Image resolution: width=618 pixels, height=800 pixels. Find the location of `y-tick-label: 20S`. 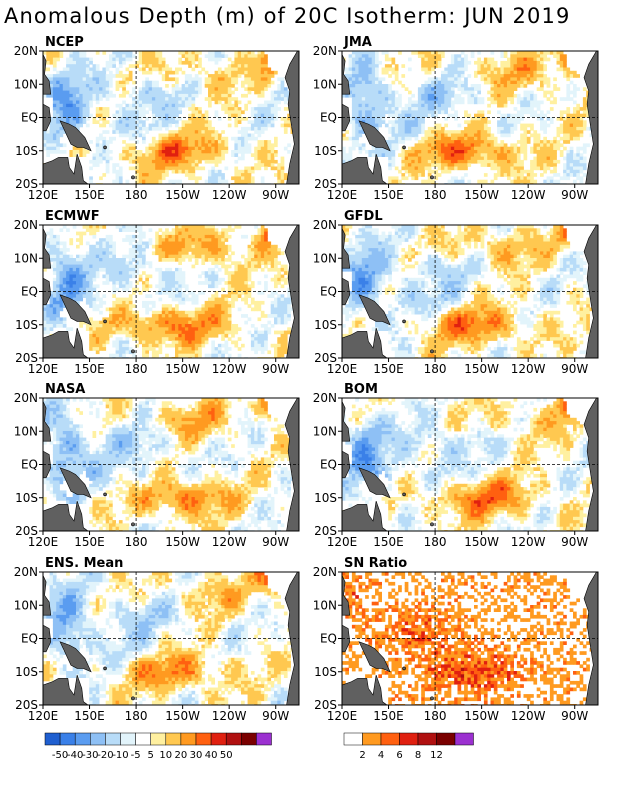

y-tick-label: 20S is located at coordinates (325, 184).